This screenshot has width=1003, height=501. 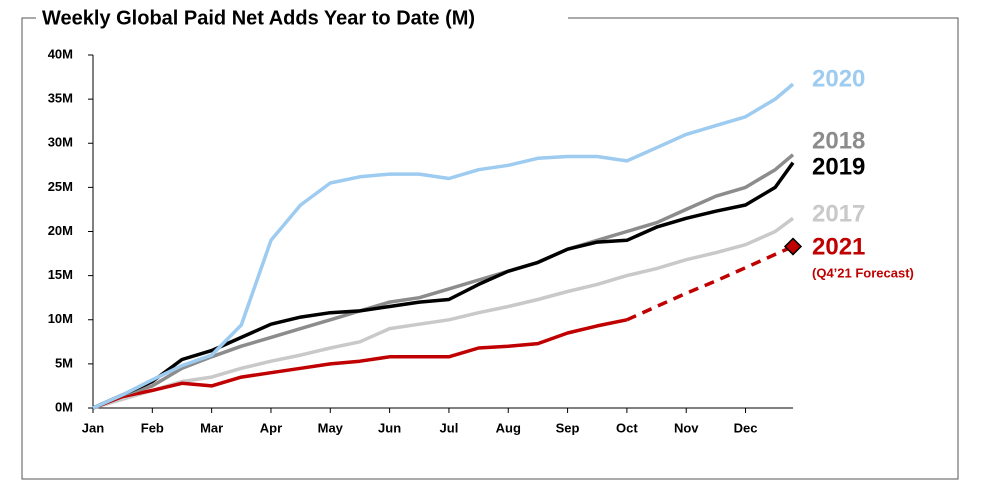 What do you see at coordinates (793, 246) in the screenshot?
I see `forecast-marker` at bounding box center [793, 246].